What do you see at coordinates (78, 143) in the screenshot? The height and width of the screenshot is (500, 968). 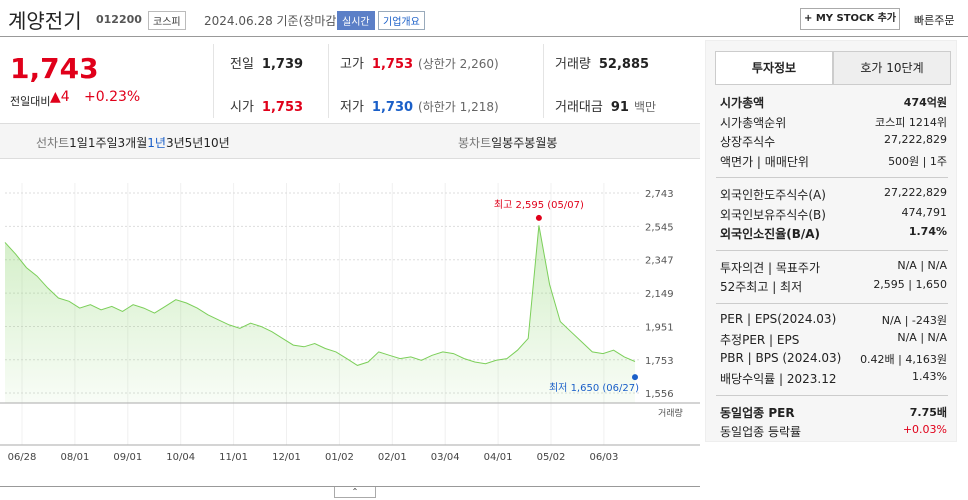 I see `period-tab: 1일` at bounding box center [78, 143].